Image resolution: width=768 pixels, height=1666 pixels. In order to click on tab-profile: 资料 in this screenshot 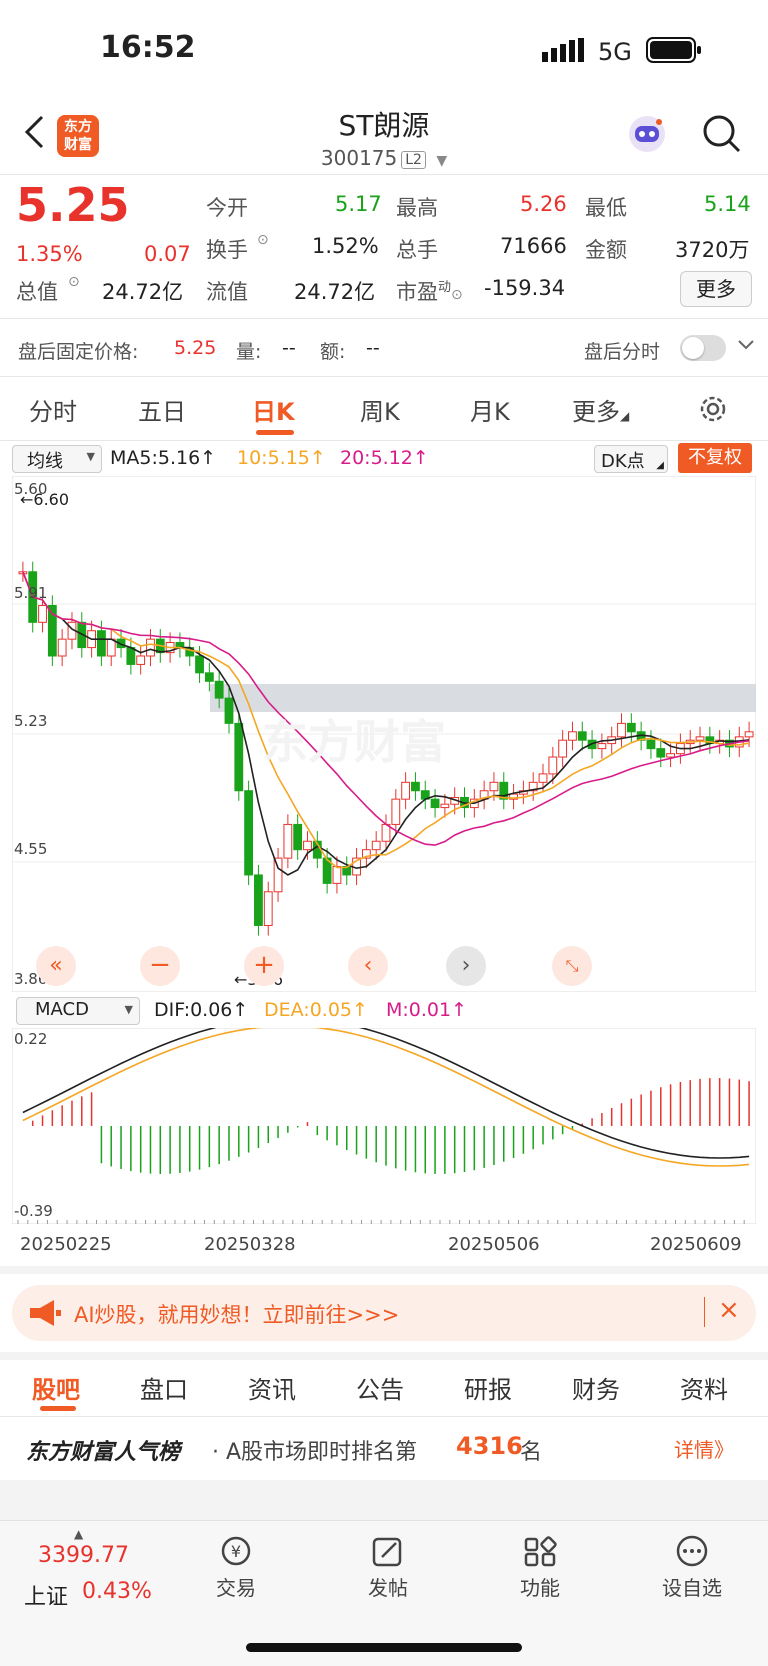, I will do `click(704, 1390)`.